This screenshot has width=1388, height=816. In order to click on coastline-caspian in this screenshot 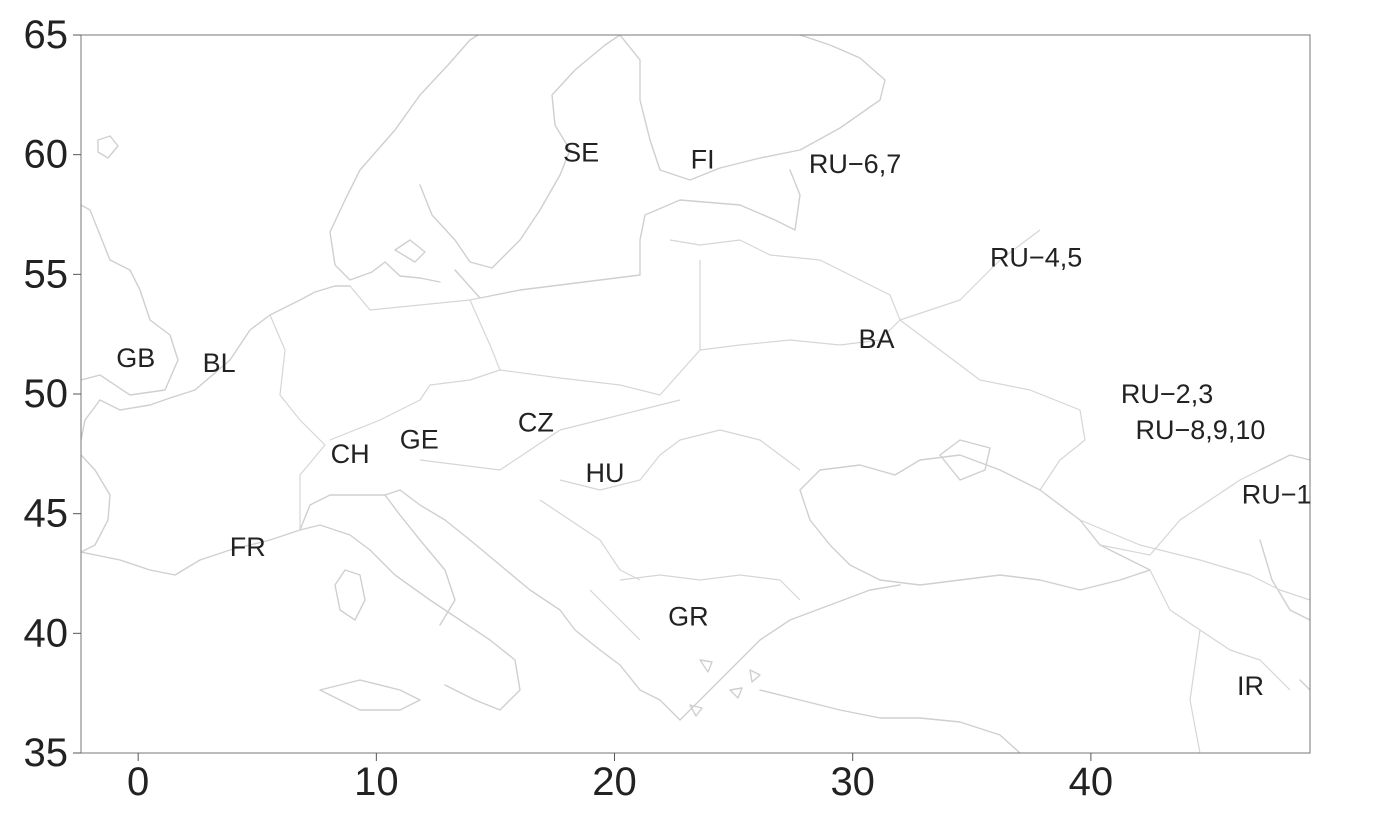, I will do `click(1284, 572)`.